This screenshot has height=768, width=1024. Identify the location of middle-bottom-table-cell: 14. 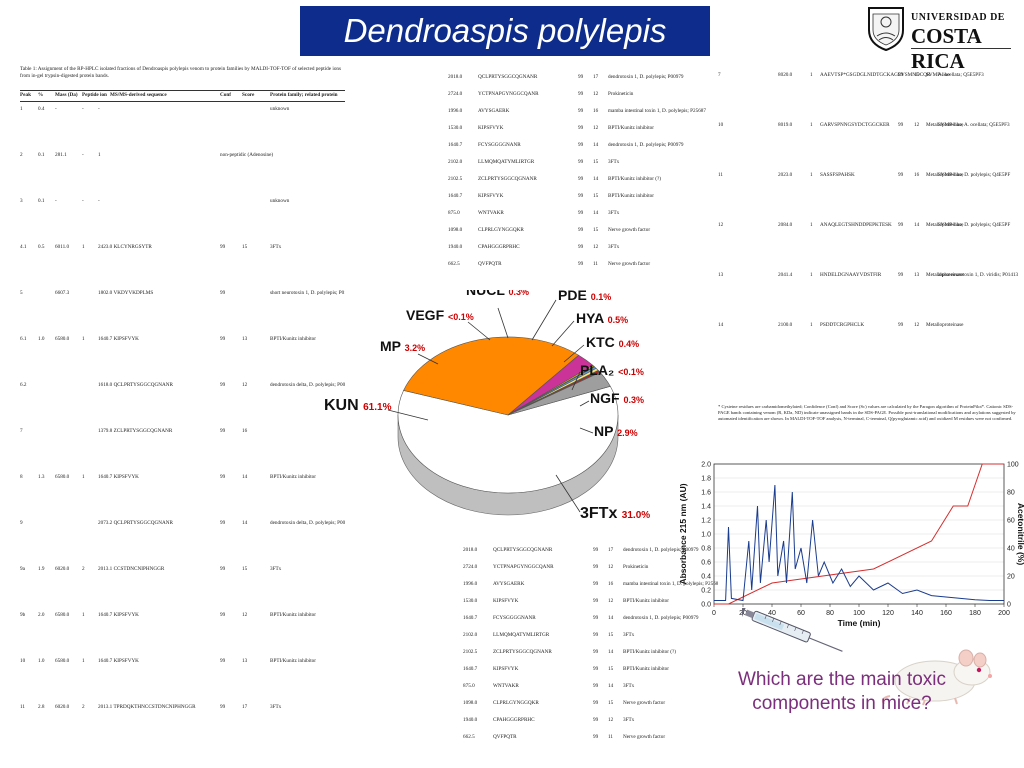
(611, 652).